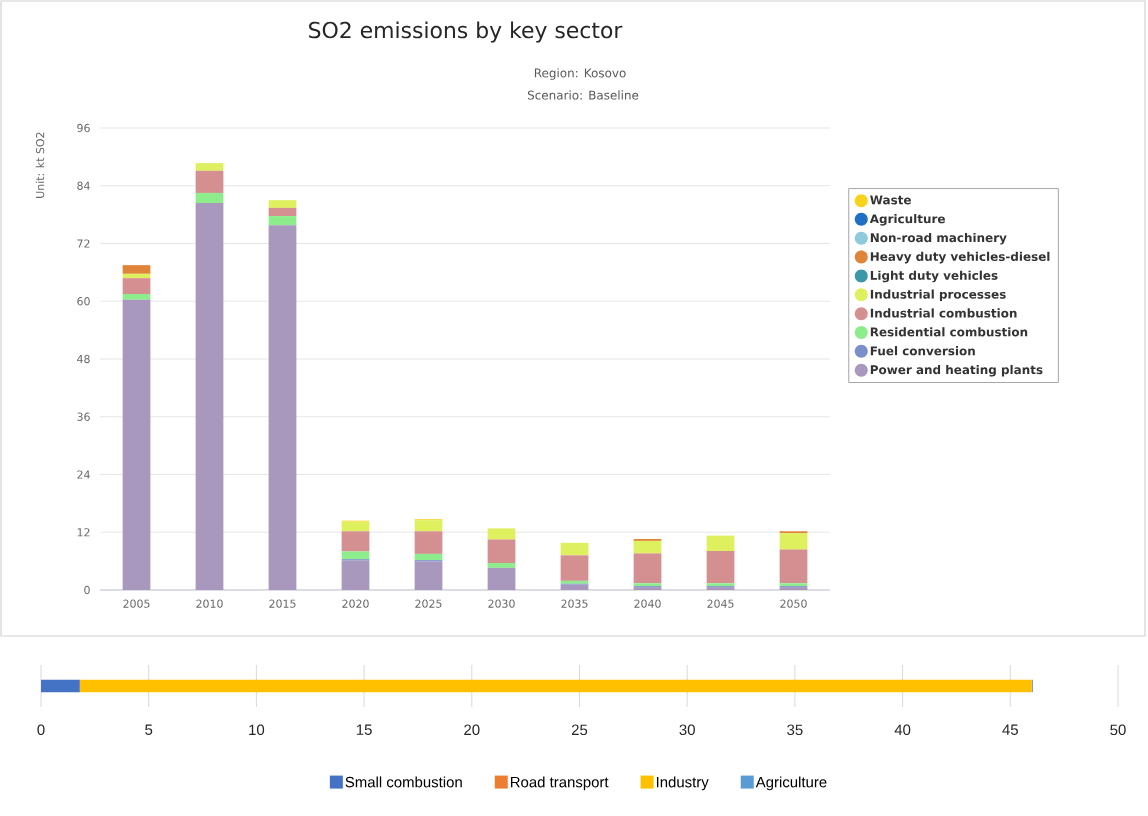 Image resolution: width=1148 pixels, height=816 pixels. I want to click on x-tick-label: 2050, so click(793, 603).